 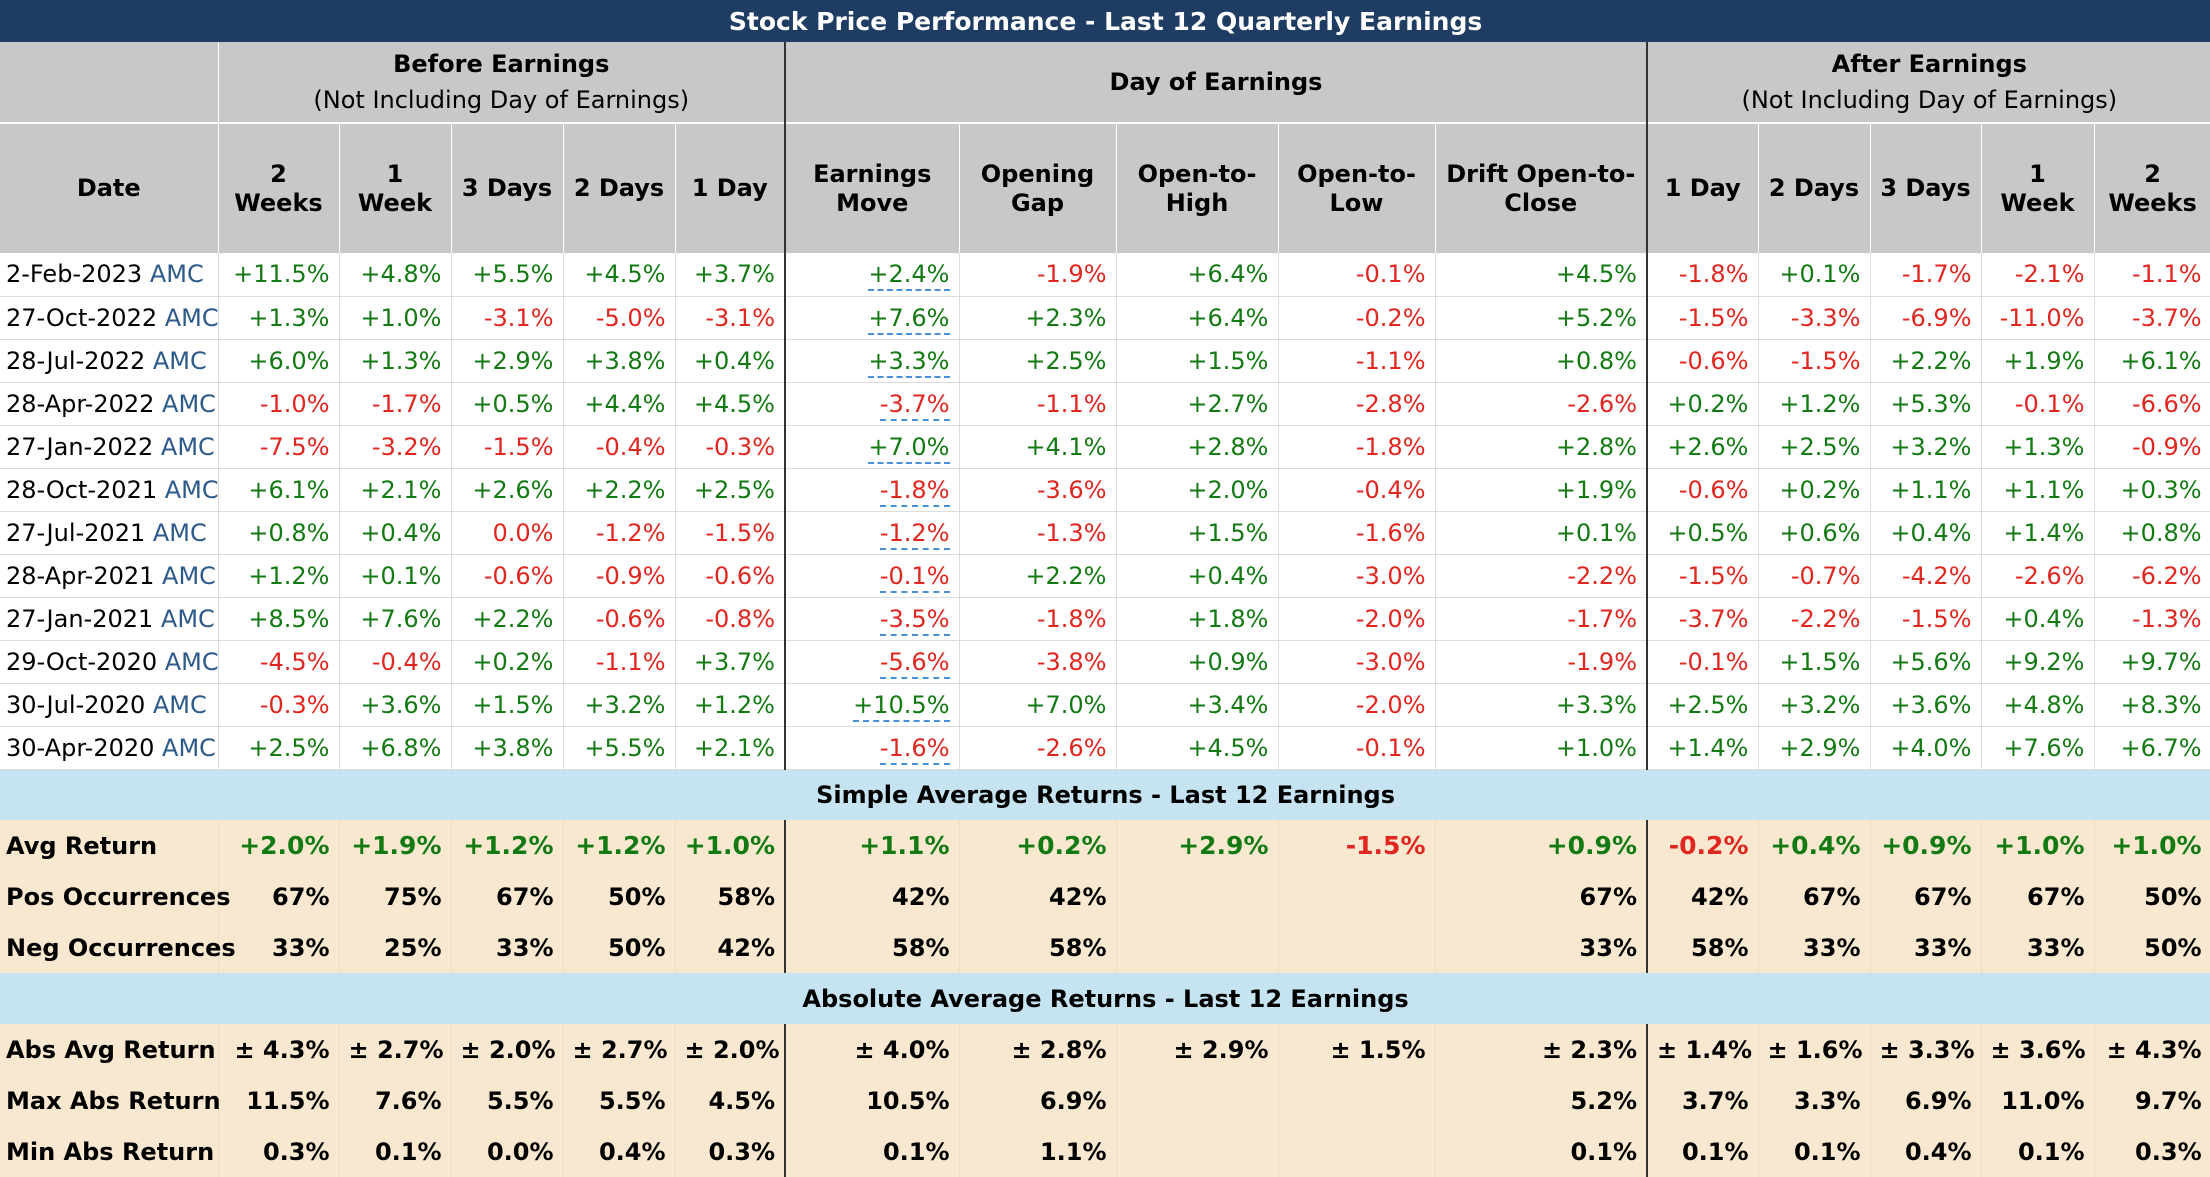 I want to click on earnings-move-link: -5.6%, so click(x=914, y=663).